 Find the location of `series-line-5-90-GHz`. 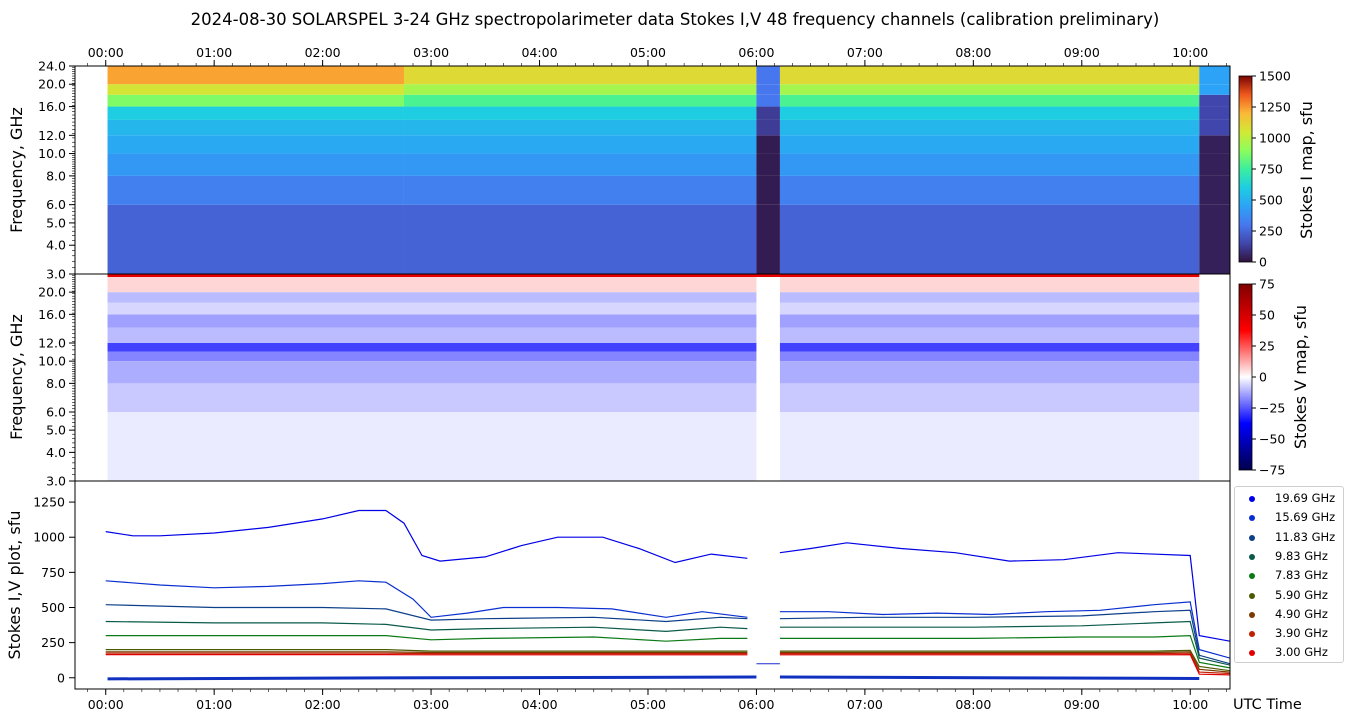

series-line-5-90-GHz is located at coordinates (426, 650).